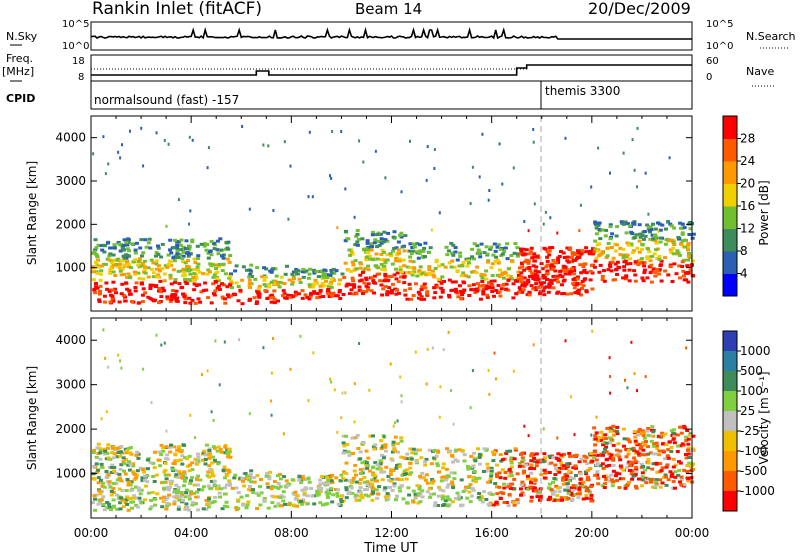 This screenshot has width=800, height=554. What do you see at coordinates (391, 70) in the screenshot?
I see `freq-trace` at bounding box center [391, 70].